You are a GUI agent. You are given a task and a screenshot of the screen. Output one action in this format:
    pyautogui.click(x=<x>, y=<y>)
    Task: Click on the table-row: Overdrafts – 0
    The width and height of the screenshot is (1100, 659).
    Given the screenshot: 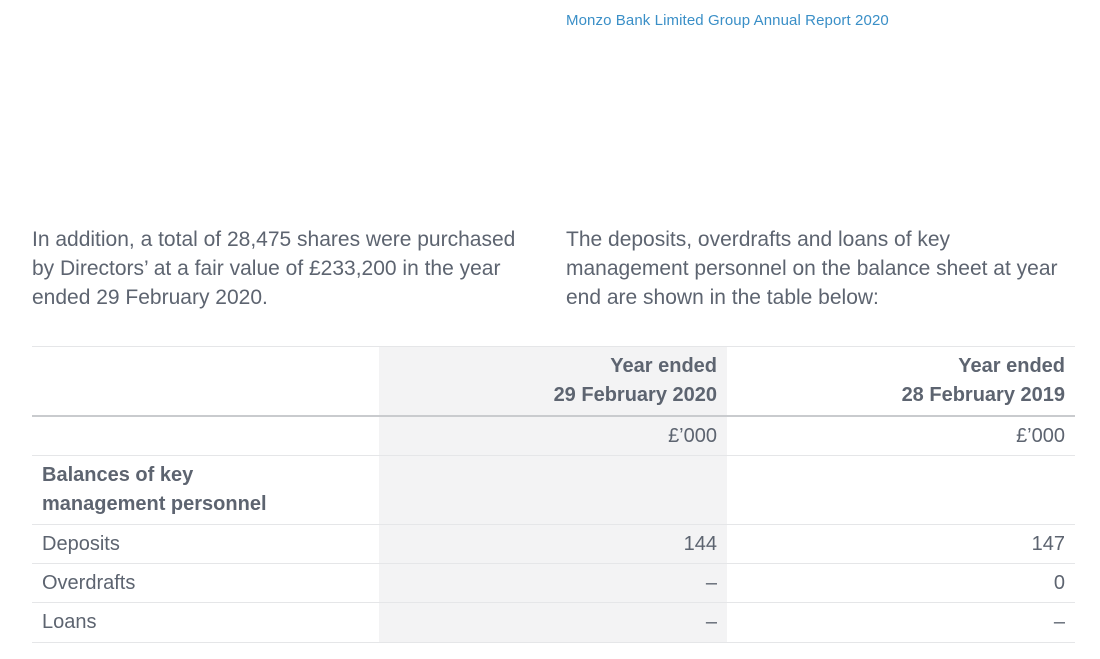 What is the action you would take?
    pyautogui.click(x=553, y=583)
    